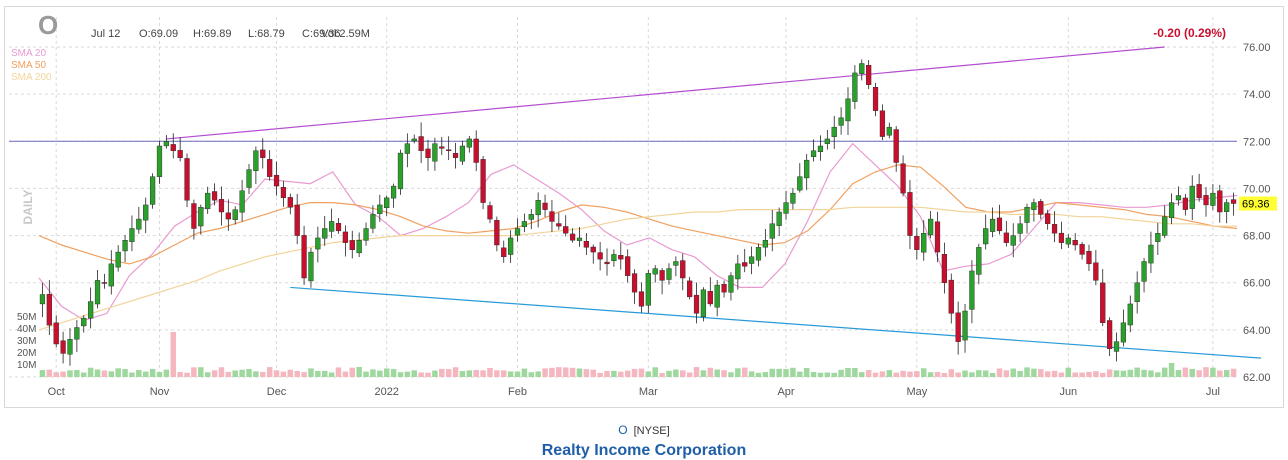 Image resolution: width=1288 pixels, height=460 pixels. What do you see at coordinates (1257, 378) in the screenshot?
I see `y-tick-label: 62.00` at bounding box center [1257, 378].